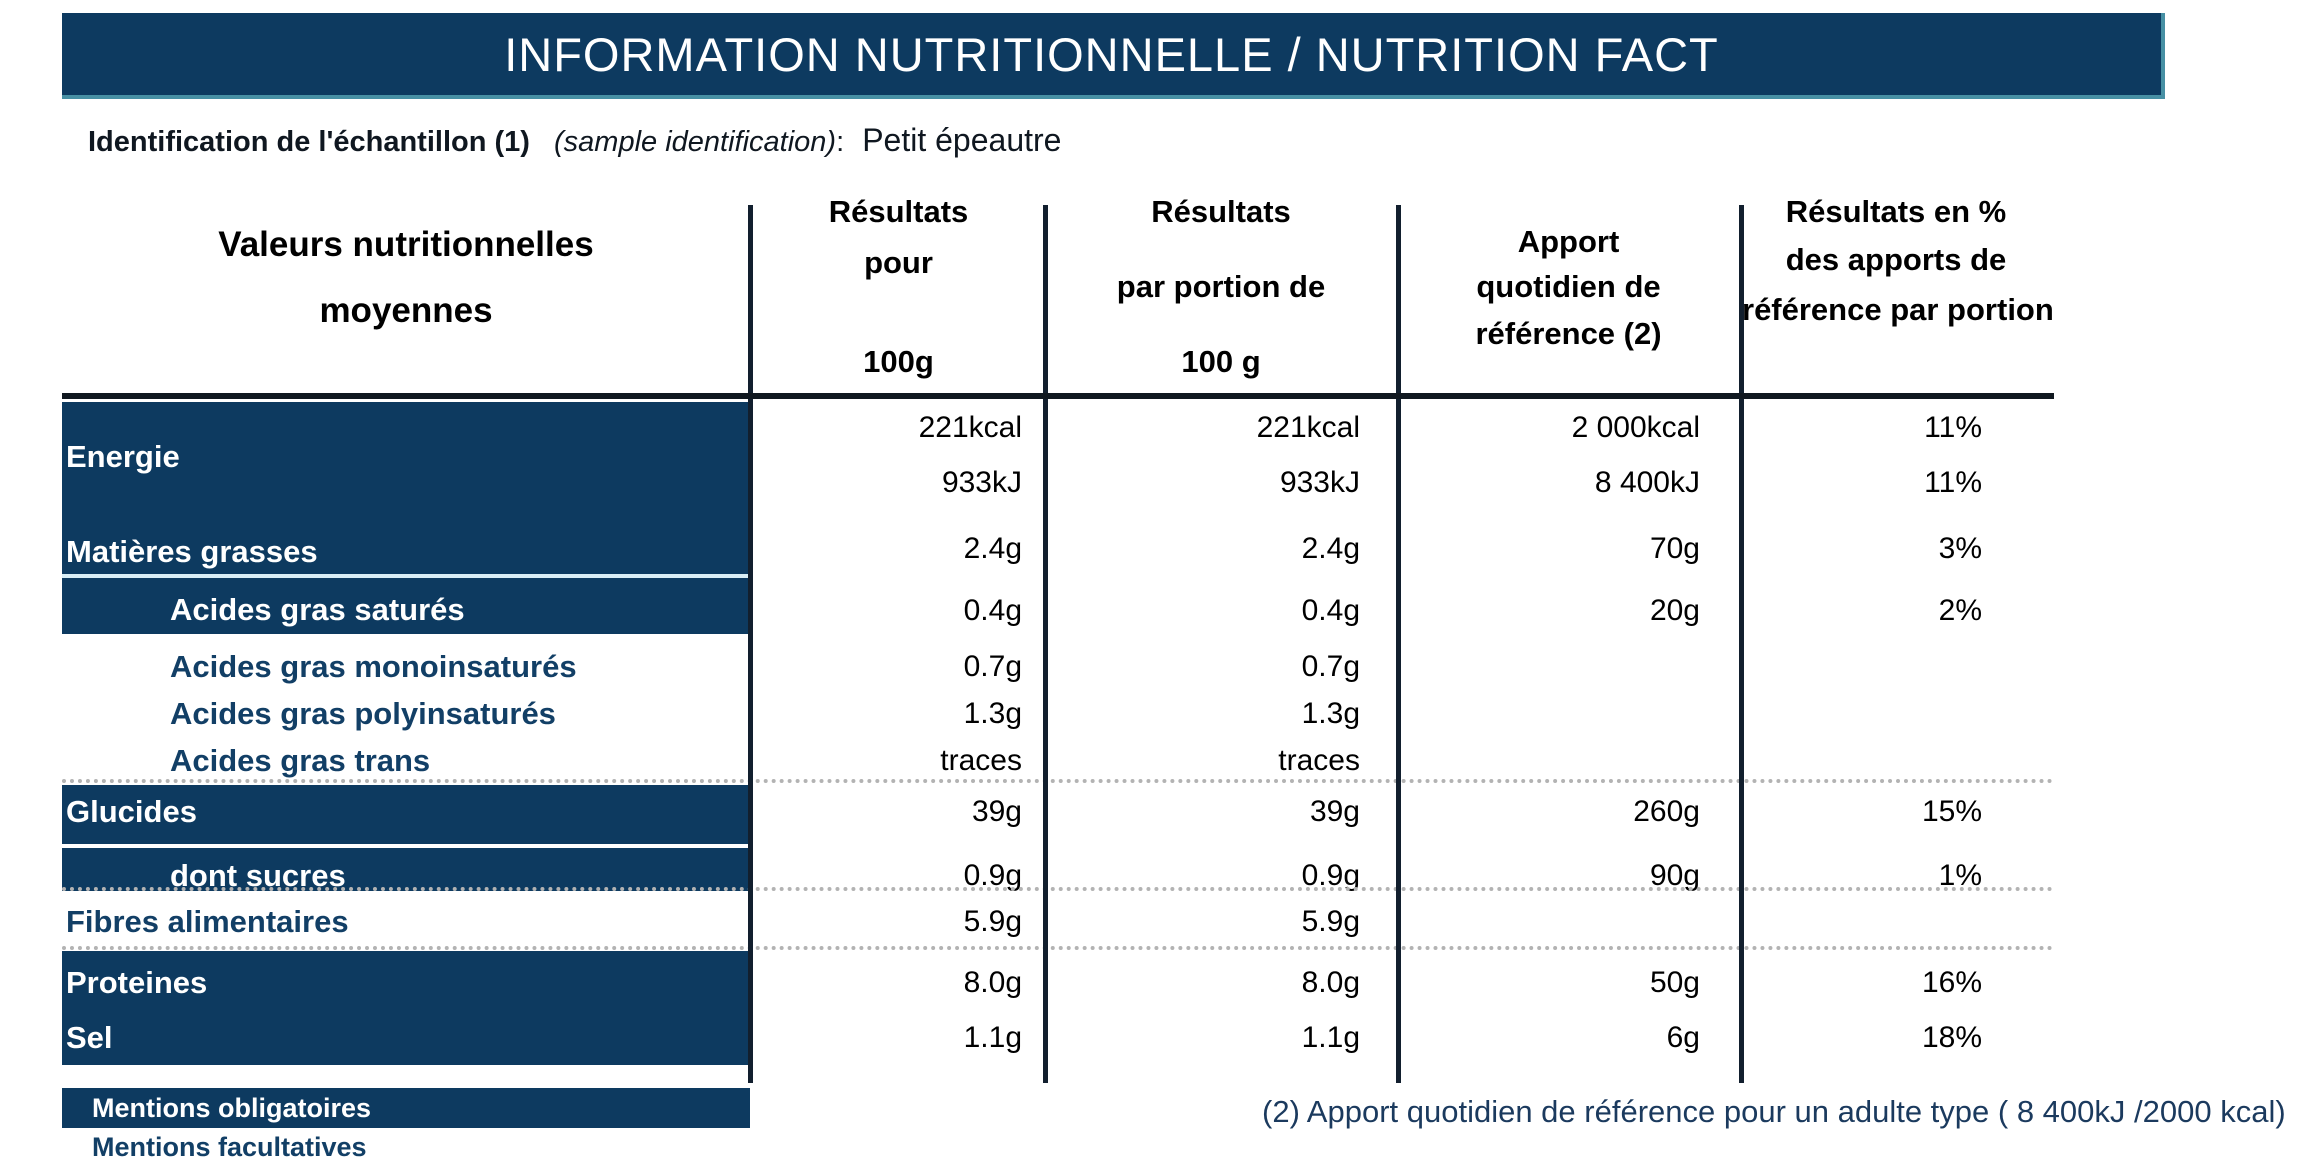 The image size is (2306, 1167). I want to click on value-satures-reference: 20g, so click(1674, 610).